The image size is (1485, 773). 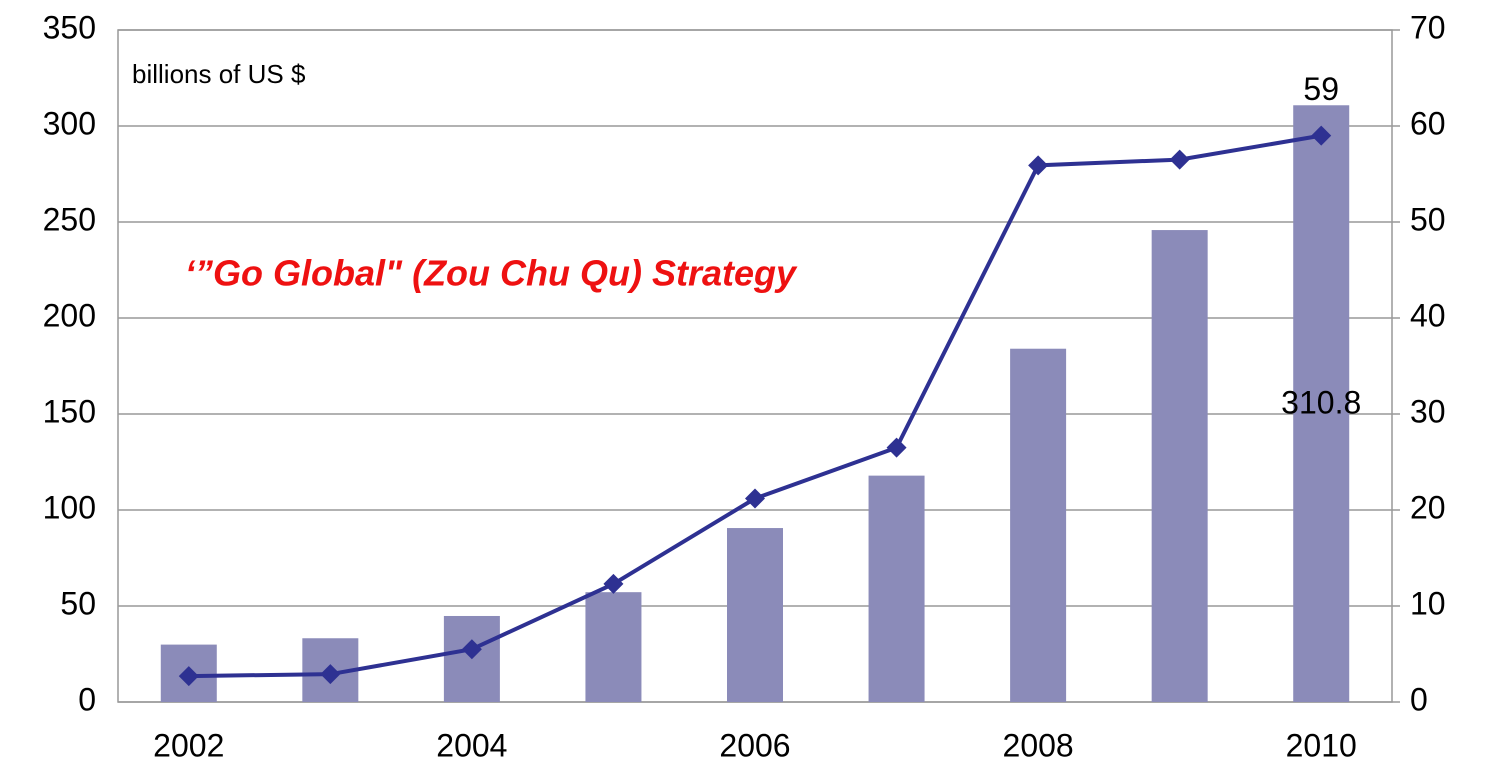 What do you see at coordinates (1038, 745) in the screenshot?
I see `x-tick-label: 2008` at bounding box center [1038, 745].